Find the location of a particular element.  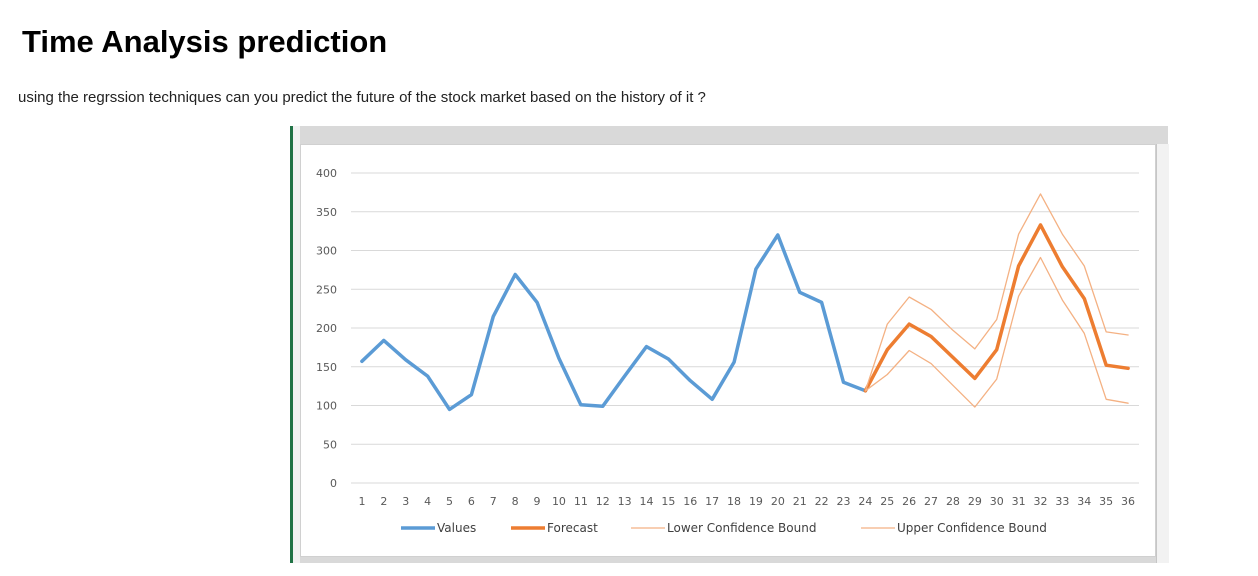

x-tick-label: 3 is located at coordinates (405, 501).